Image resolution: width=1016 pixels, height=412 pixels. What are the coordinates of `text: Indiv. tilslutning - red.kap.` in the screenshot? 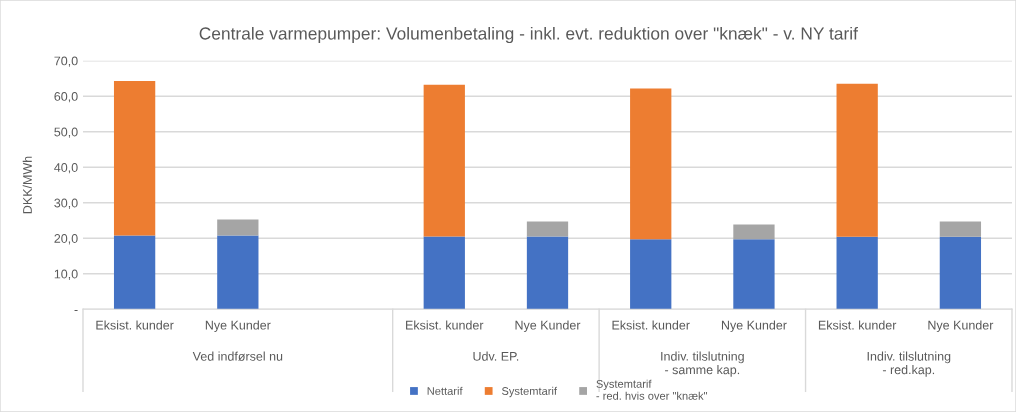 It's located at (909, 364).